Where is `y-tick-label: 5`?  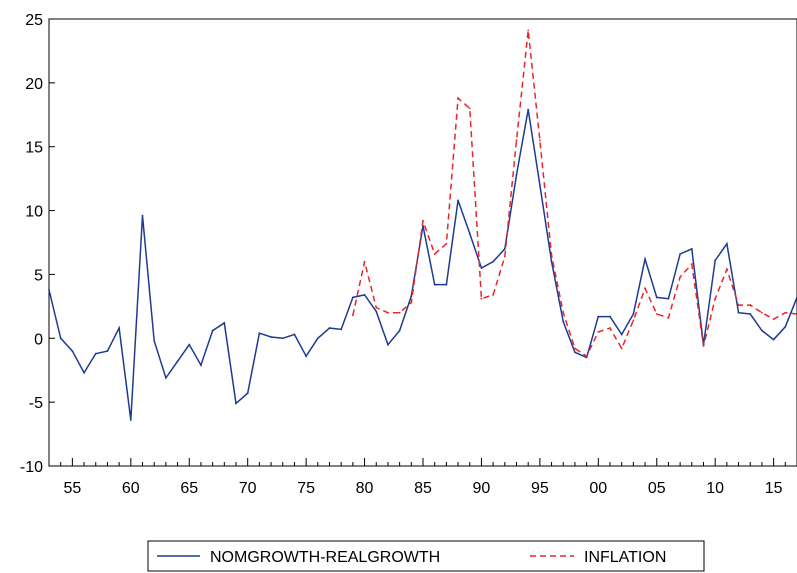 y-tick-label: 5 is located at coordinates (38, 275).